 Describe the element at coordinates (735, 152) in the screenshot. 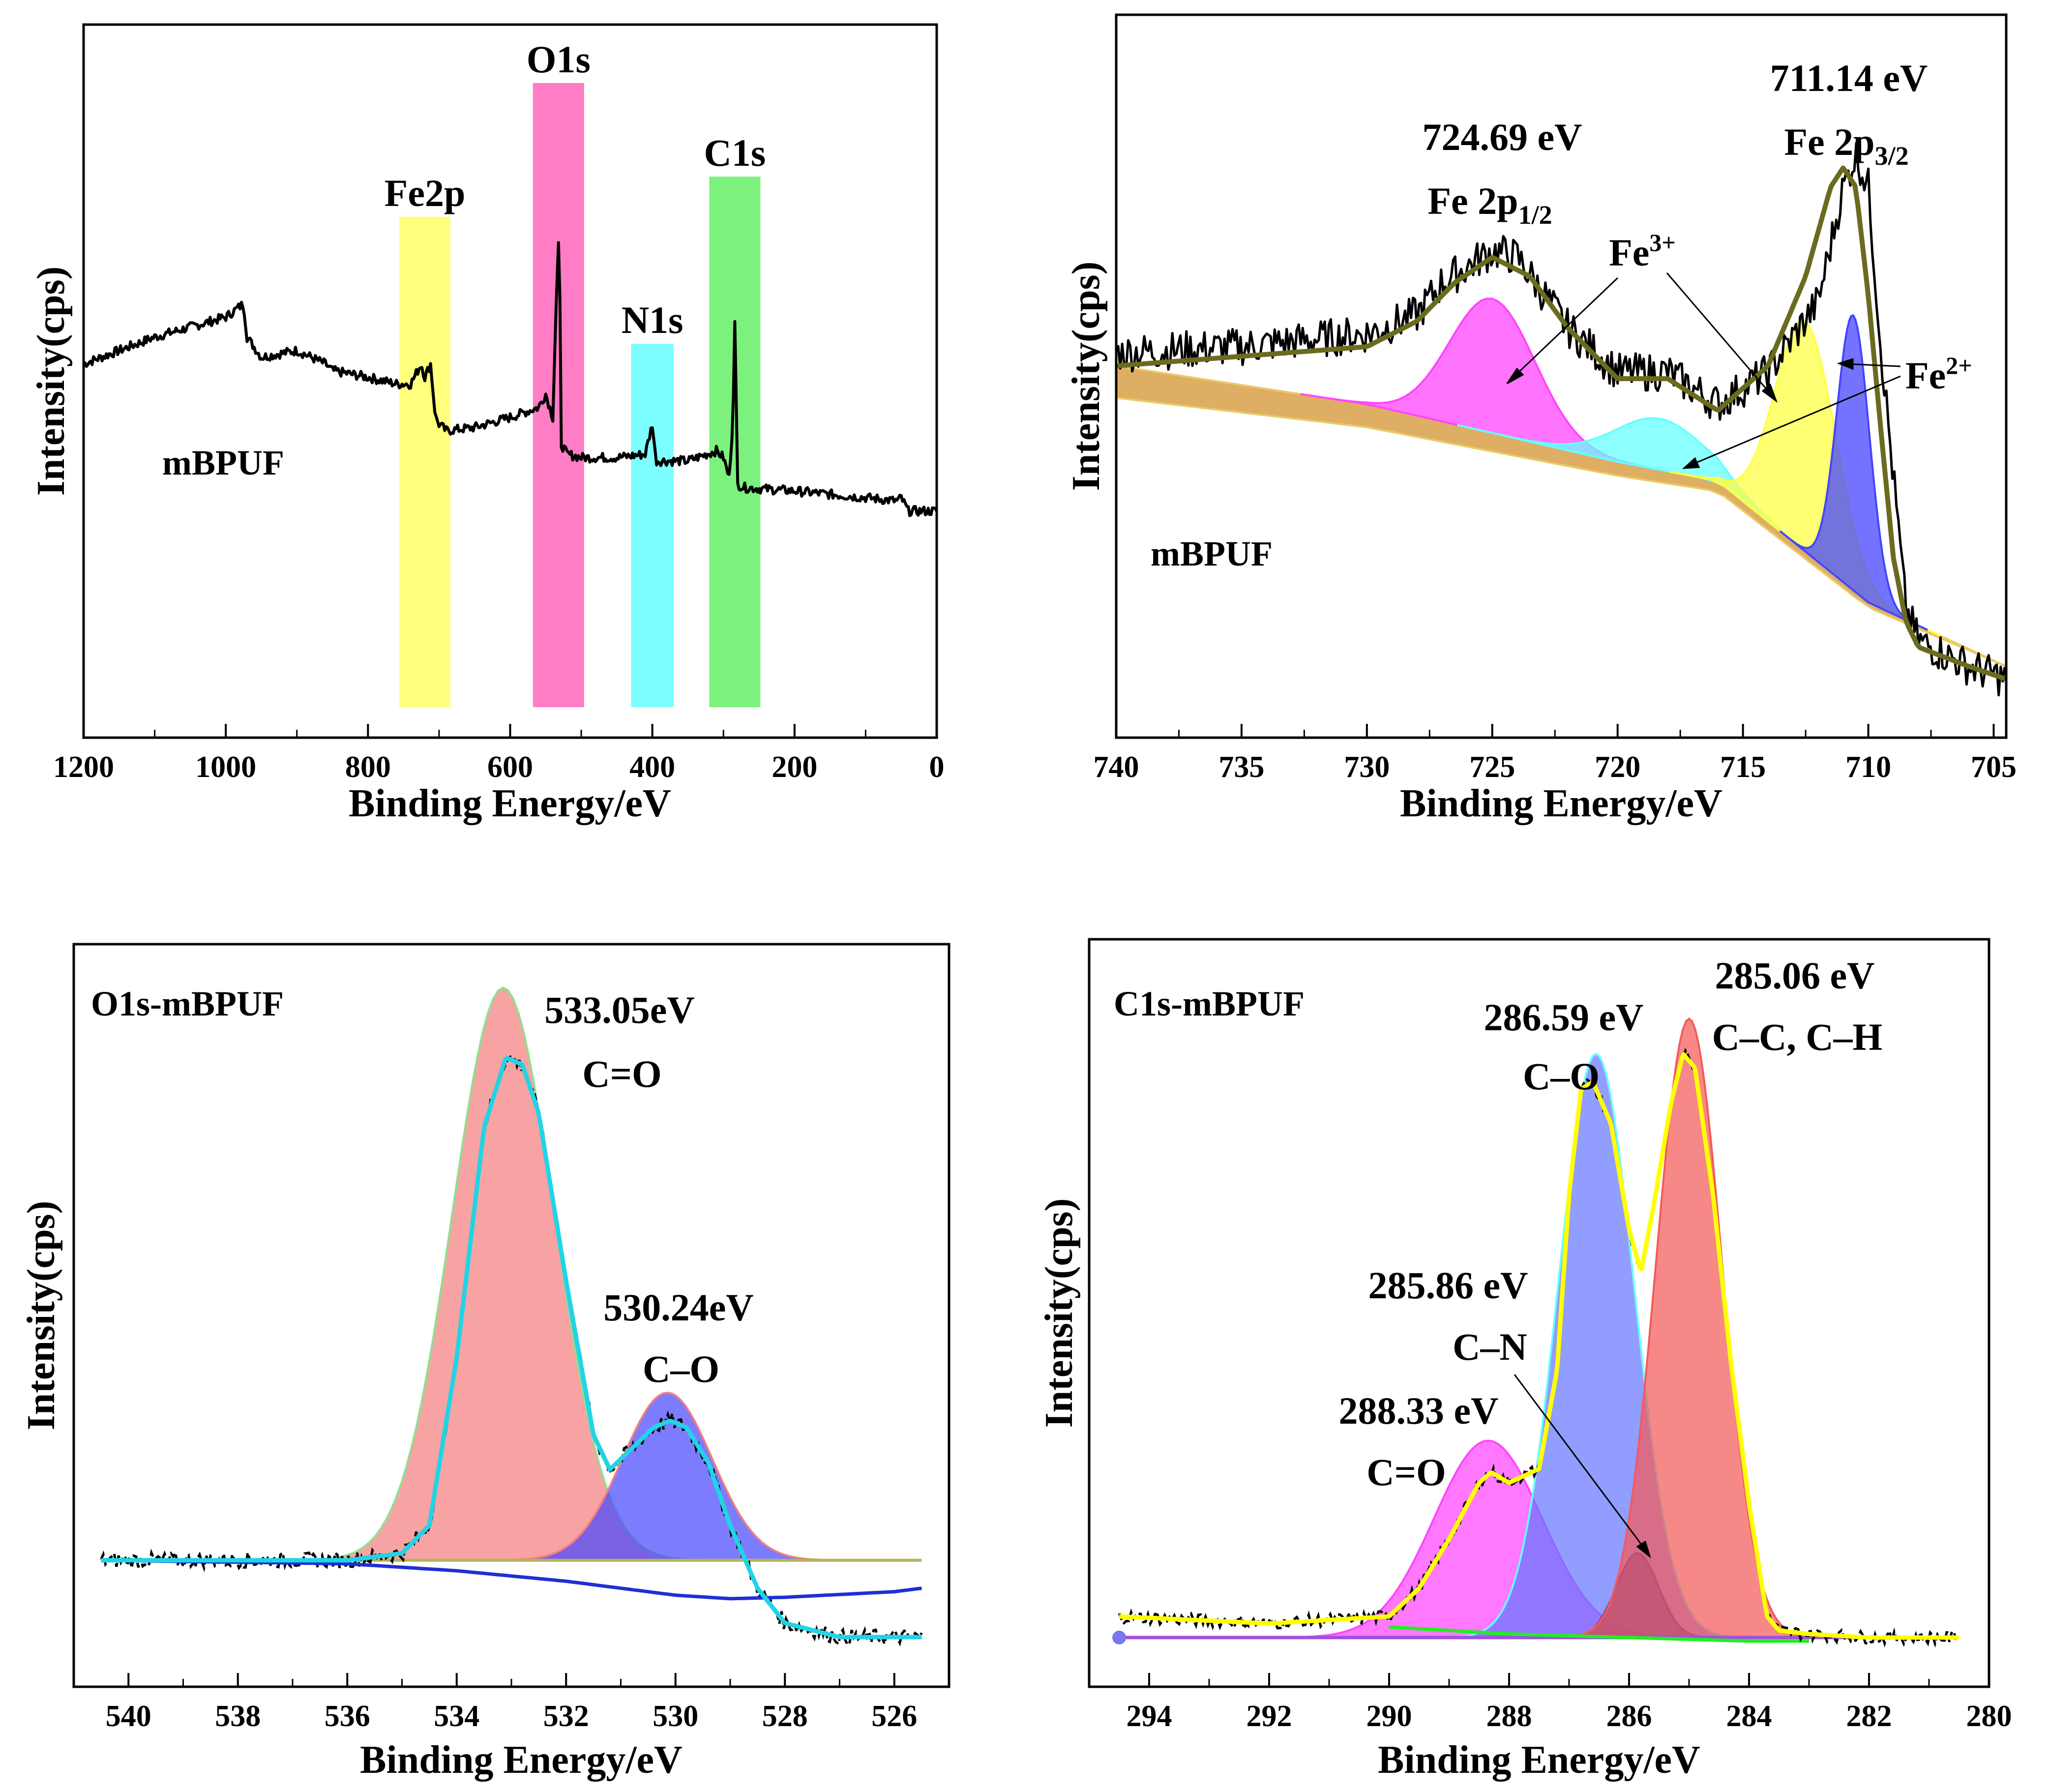

I see `survey-region-label-3: C1s` at that location.